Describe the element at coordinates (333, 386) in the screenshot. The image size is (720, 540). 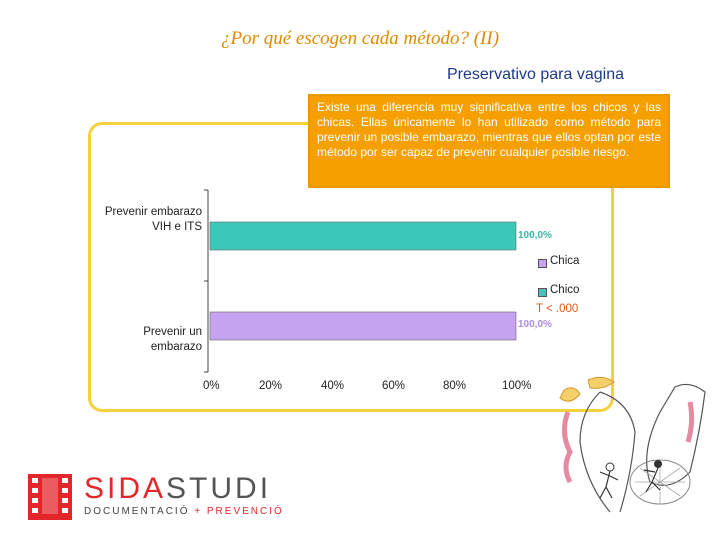
I see `x-tick-label-2: 40%` at that location.